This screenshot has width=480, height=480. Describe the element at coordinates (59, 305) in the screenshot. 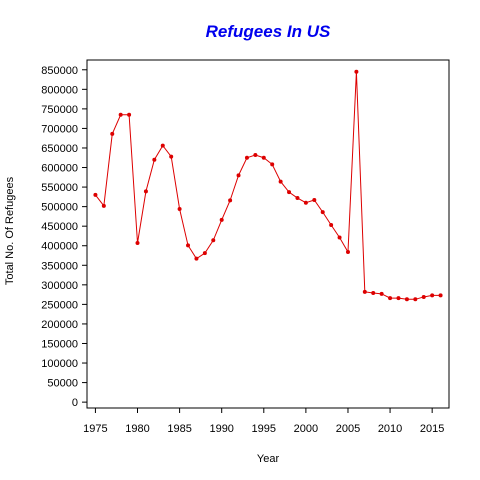

I see `y-tick-label: 250000` at that location.